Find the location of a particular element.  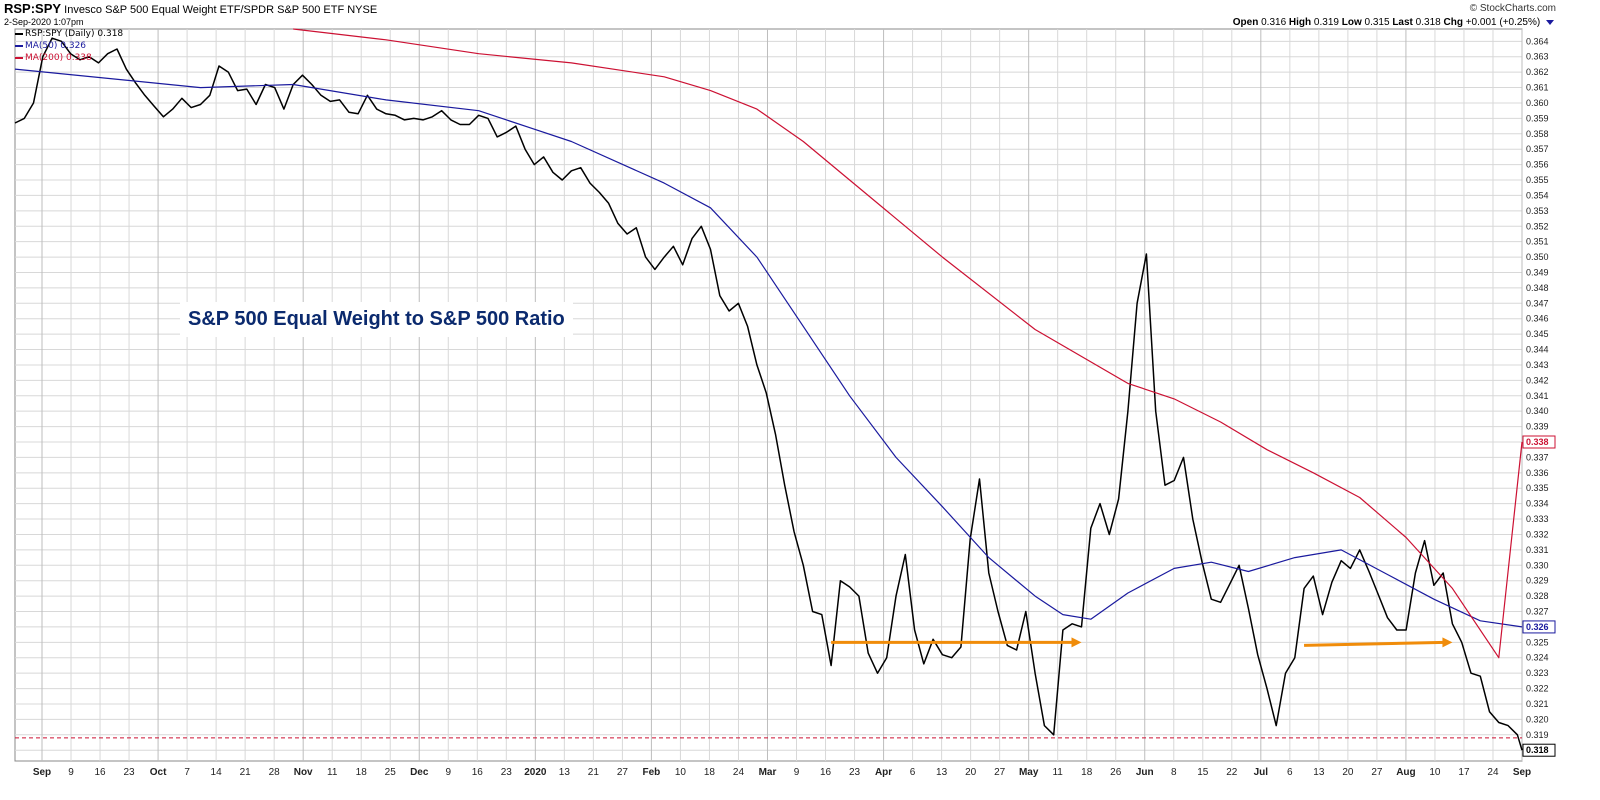

legend-swatch-price is located at coordinates (19, 33).